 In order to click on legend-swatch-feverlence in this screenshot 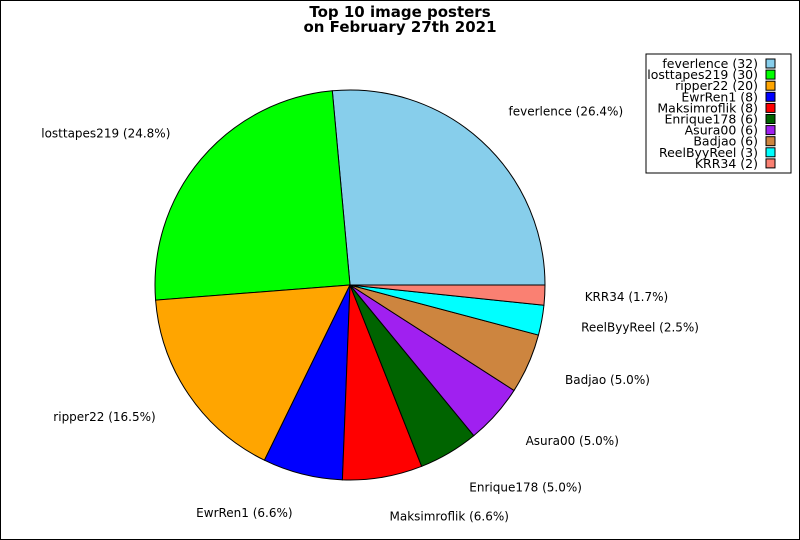, I will do `click(770, 63)`.